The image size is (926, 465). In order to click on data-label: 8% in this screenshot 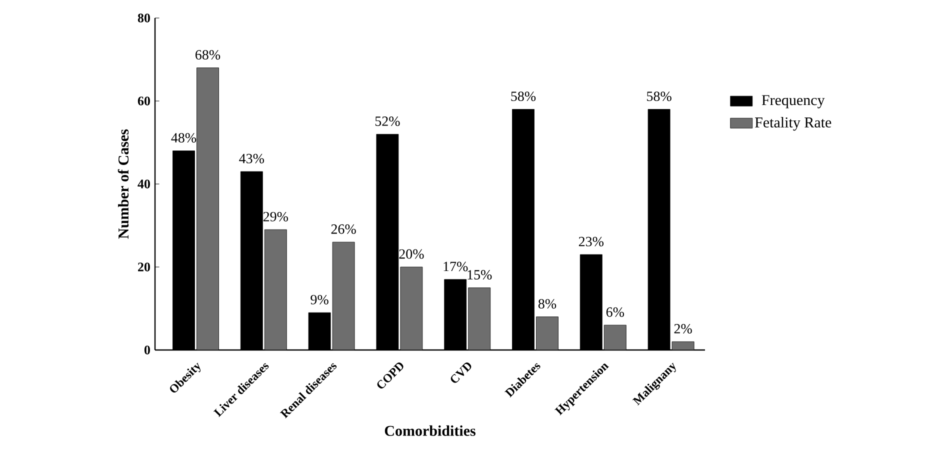, I will do `click(547, 304)`.